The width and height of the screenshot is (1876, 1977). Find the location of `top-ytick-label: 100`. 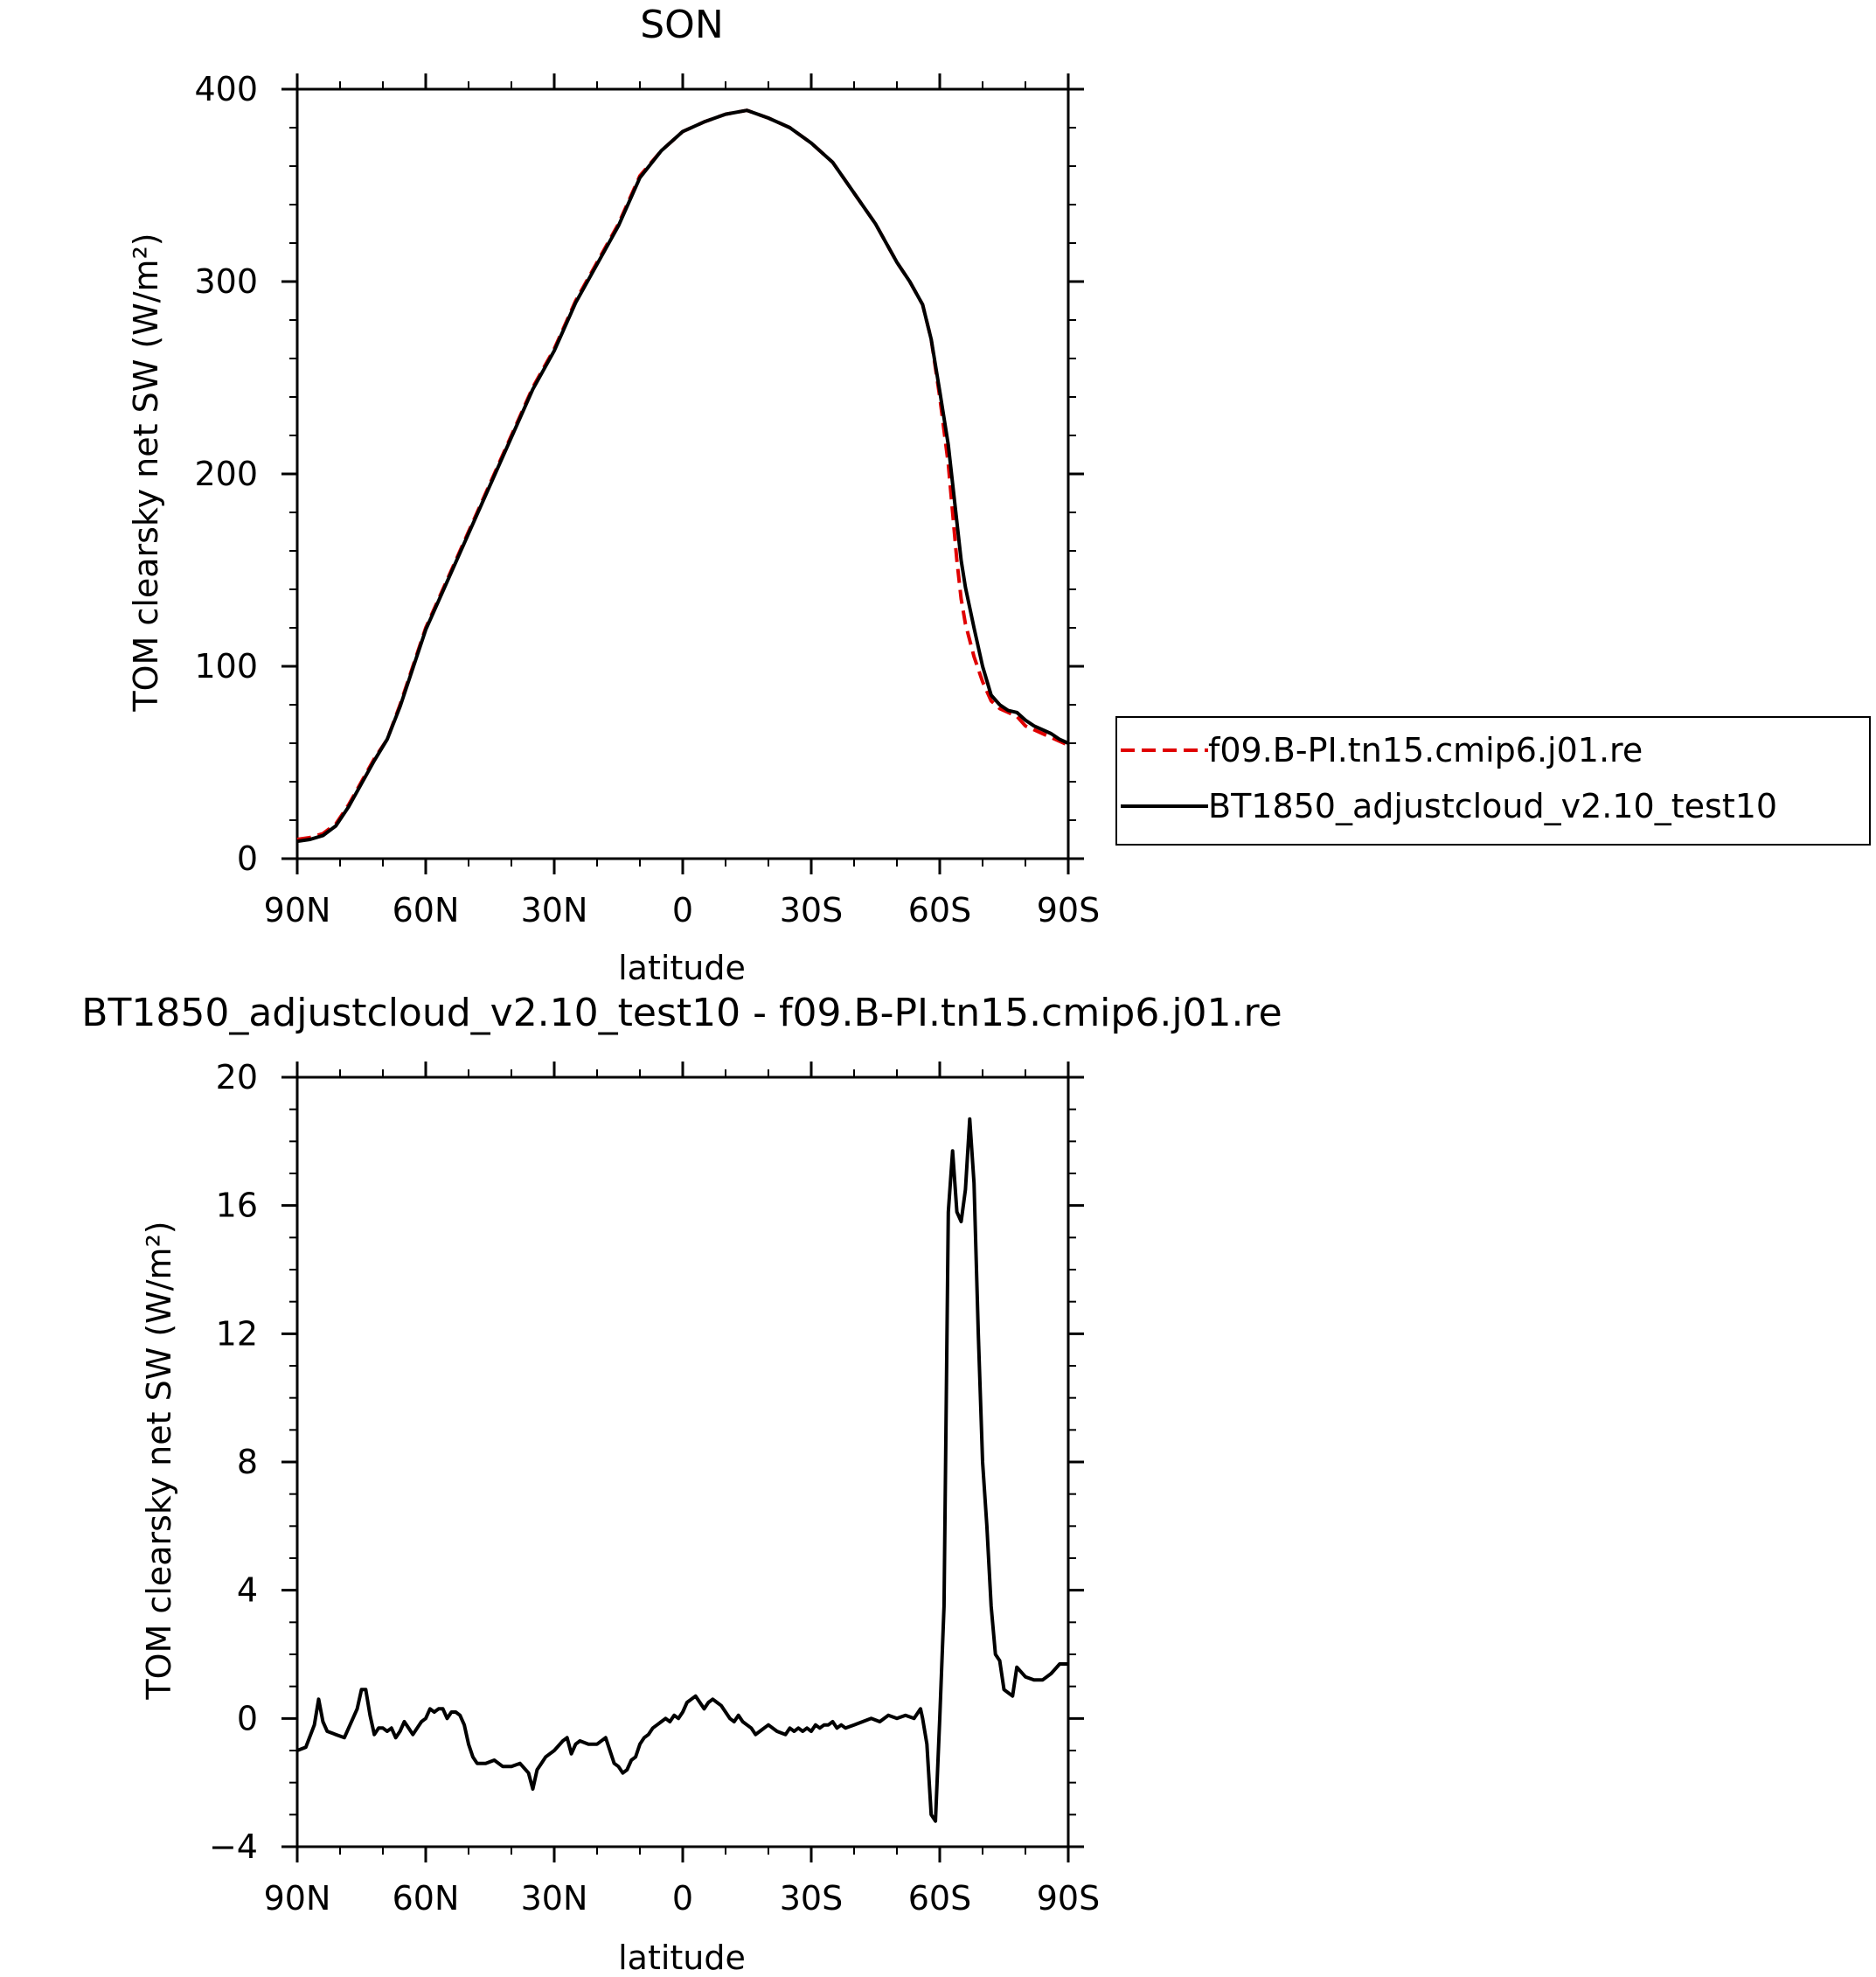

top-ytick-label: 100 is located at coordinates (226, 666).